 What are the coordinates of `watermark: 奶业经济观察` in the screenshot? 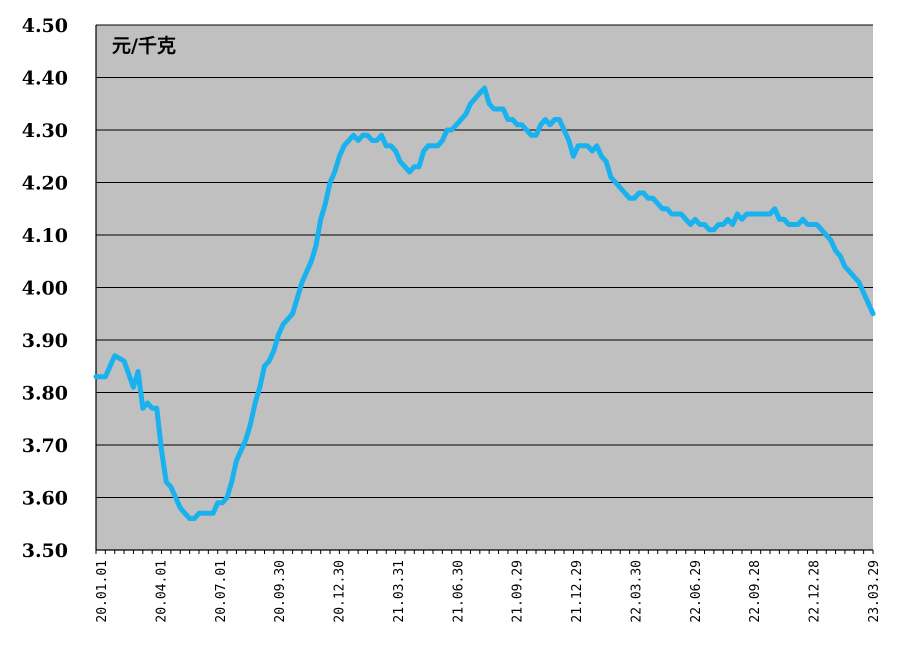 It's located at (796, 637).